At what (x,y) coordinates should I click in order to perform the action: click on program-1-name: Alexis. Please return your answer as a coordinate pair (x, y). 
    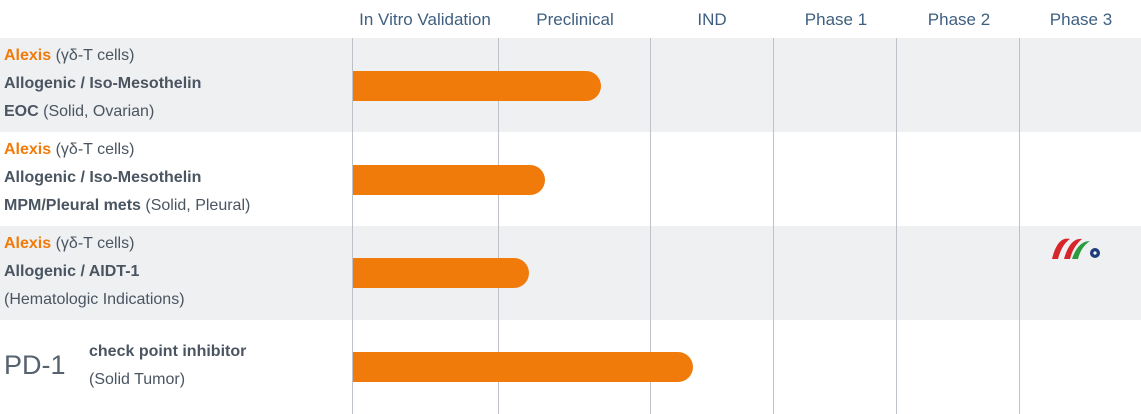
    Looking at the image, I should click on (28, 55).